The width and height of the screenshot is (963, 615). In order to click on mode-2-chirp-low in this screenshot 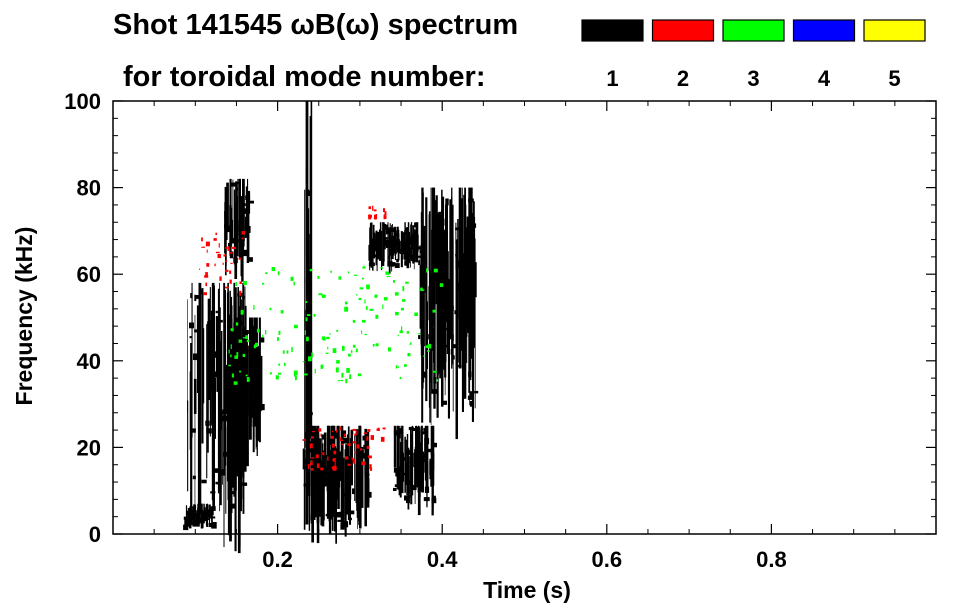, I will do `click(344, 448)`.